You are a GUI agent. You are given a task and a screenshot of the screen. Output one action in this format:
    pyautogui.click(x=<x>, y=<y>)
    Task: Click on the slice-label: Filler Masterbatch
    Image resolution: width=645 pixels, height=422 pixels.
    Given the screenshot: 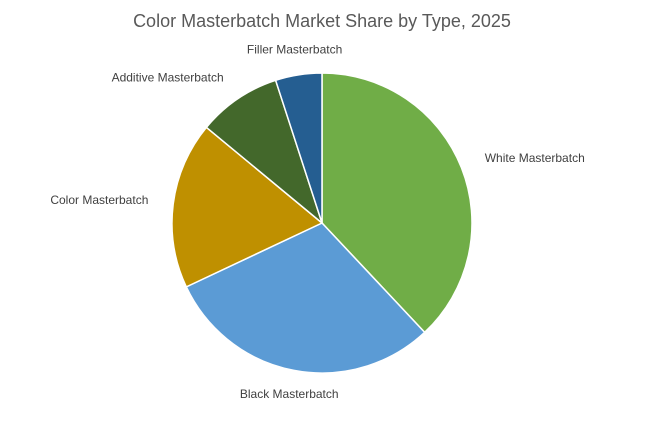 What is the action you would take?
    pyautogui.click(x=294, y=49)
    